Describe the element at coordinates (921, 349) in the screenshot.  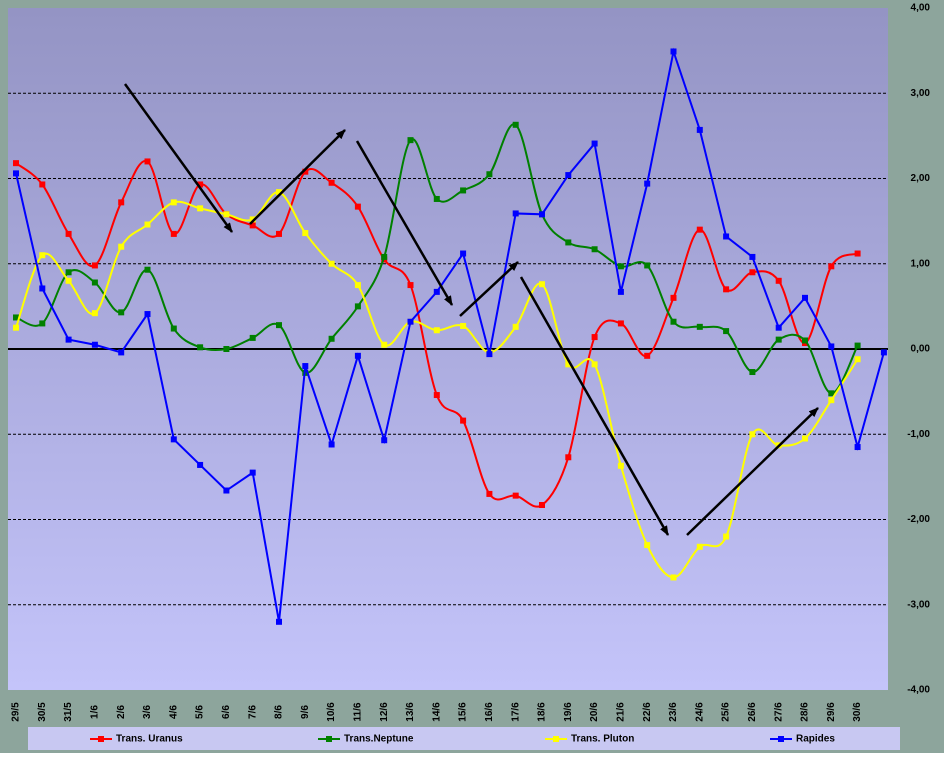
I see `y-tick-label: 0,00` at that location.